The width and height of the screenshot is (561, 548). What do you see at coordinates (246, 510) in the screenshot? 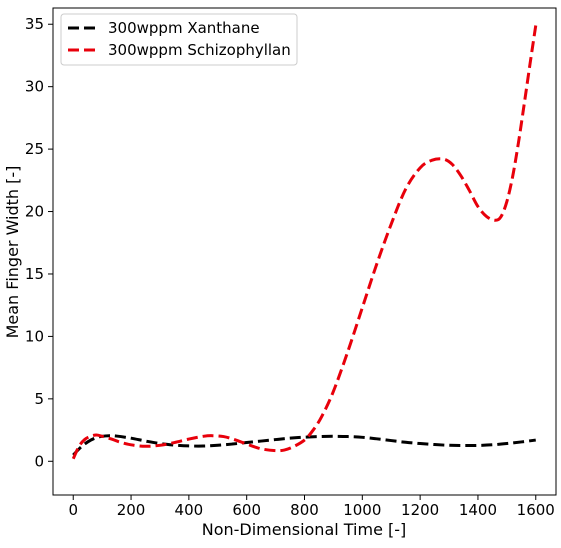
I see `x-tick-label: 600` at bounding box center [246, 510].